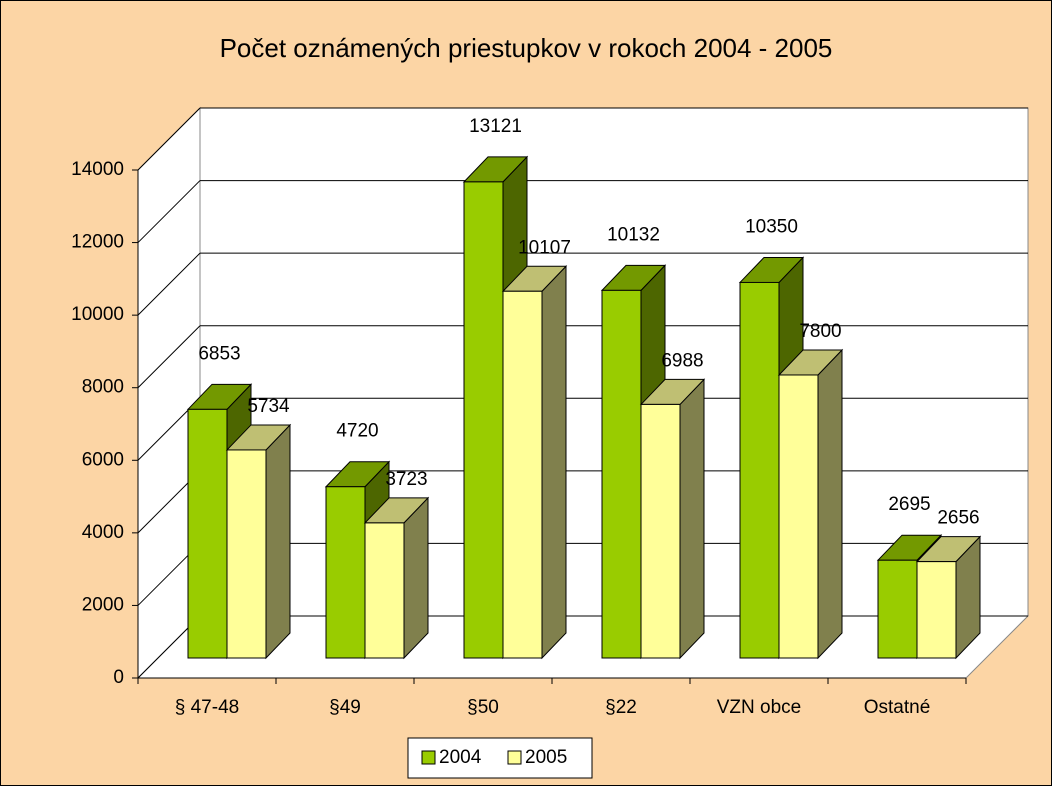 The height and width of the screenshot is (786, 1052). What do you see at coordinates (357, 431) in the screenshot?
I see `data-label: 4720` at bounding box center [357, 431].